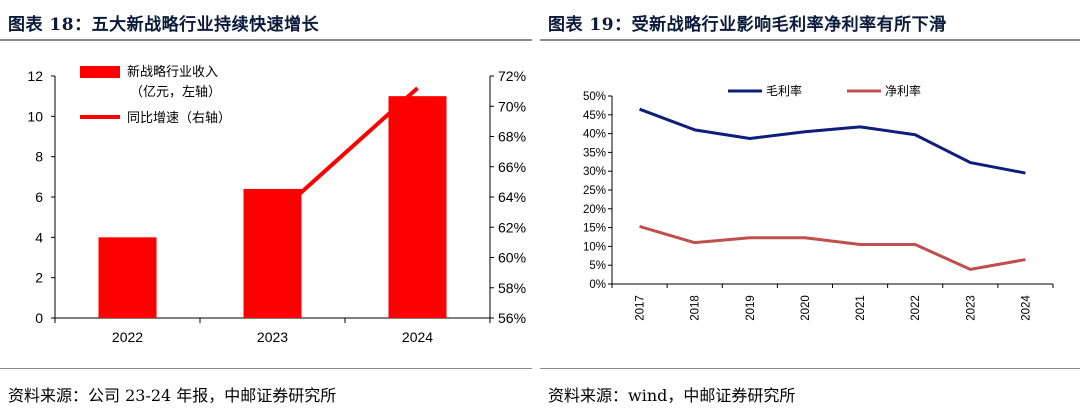  What do you see at coordinates (594, 135) in the screenshot?
I see `y-tick-label: 40%` at bounding box center [594, 135].